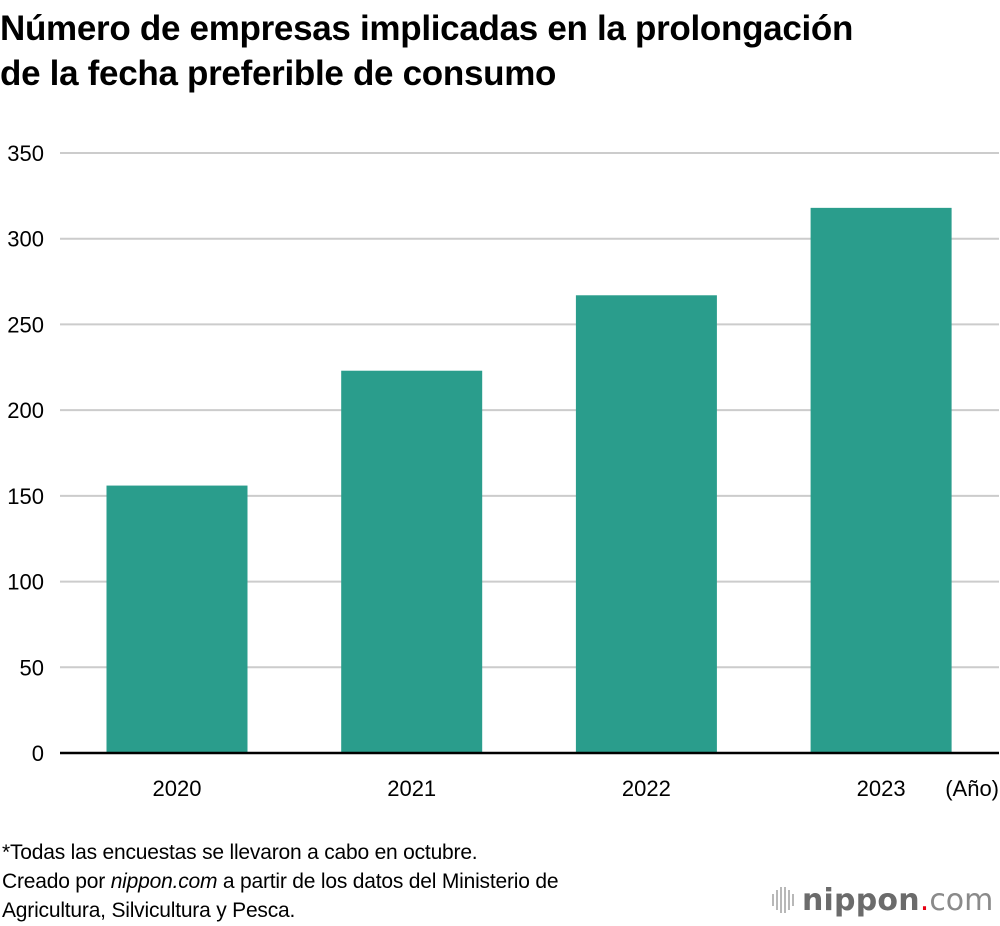 This screenshot has height=926, width=1000. What do you see at coordinates (177, 619) in the screenshot?
I see `bar-2020` at bounding box center [177, 619].